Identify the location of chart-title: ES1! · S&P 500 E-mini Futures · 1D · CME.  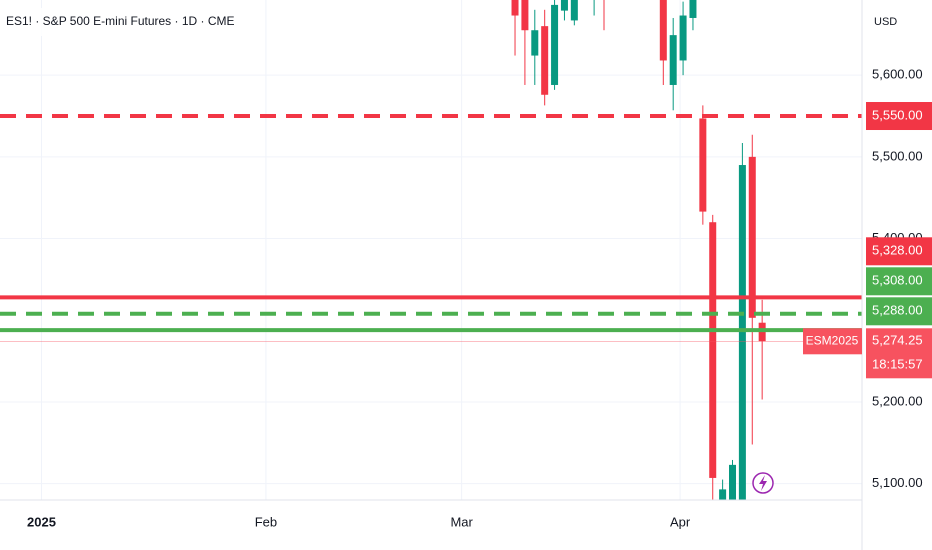
(120, 21).